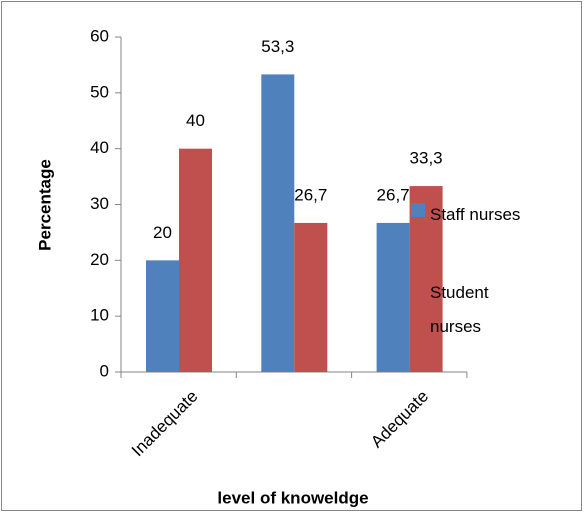 This screenshot has height=513, width=584. Describe the element at coordinates (292, 497) in the screenshot. I see `x-axis-title: level of knoweldge` at that location.